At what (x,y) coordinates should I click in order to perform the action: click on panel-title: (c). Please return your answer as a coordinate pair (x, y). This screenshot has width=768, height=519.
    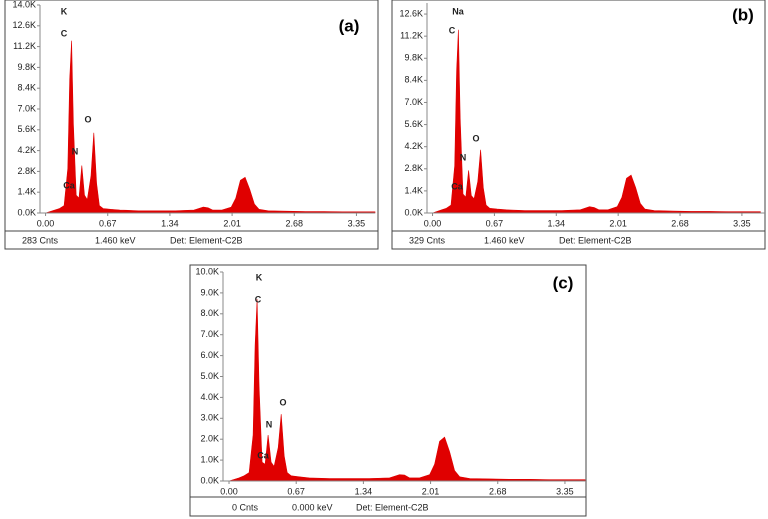
    Looking at the image, I should click on (563, 282).